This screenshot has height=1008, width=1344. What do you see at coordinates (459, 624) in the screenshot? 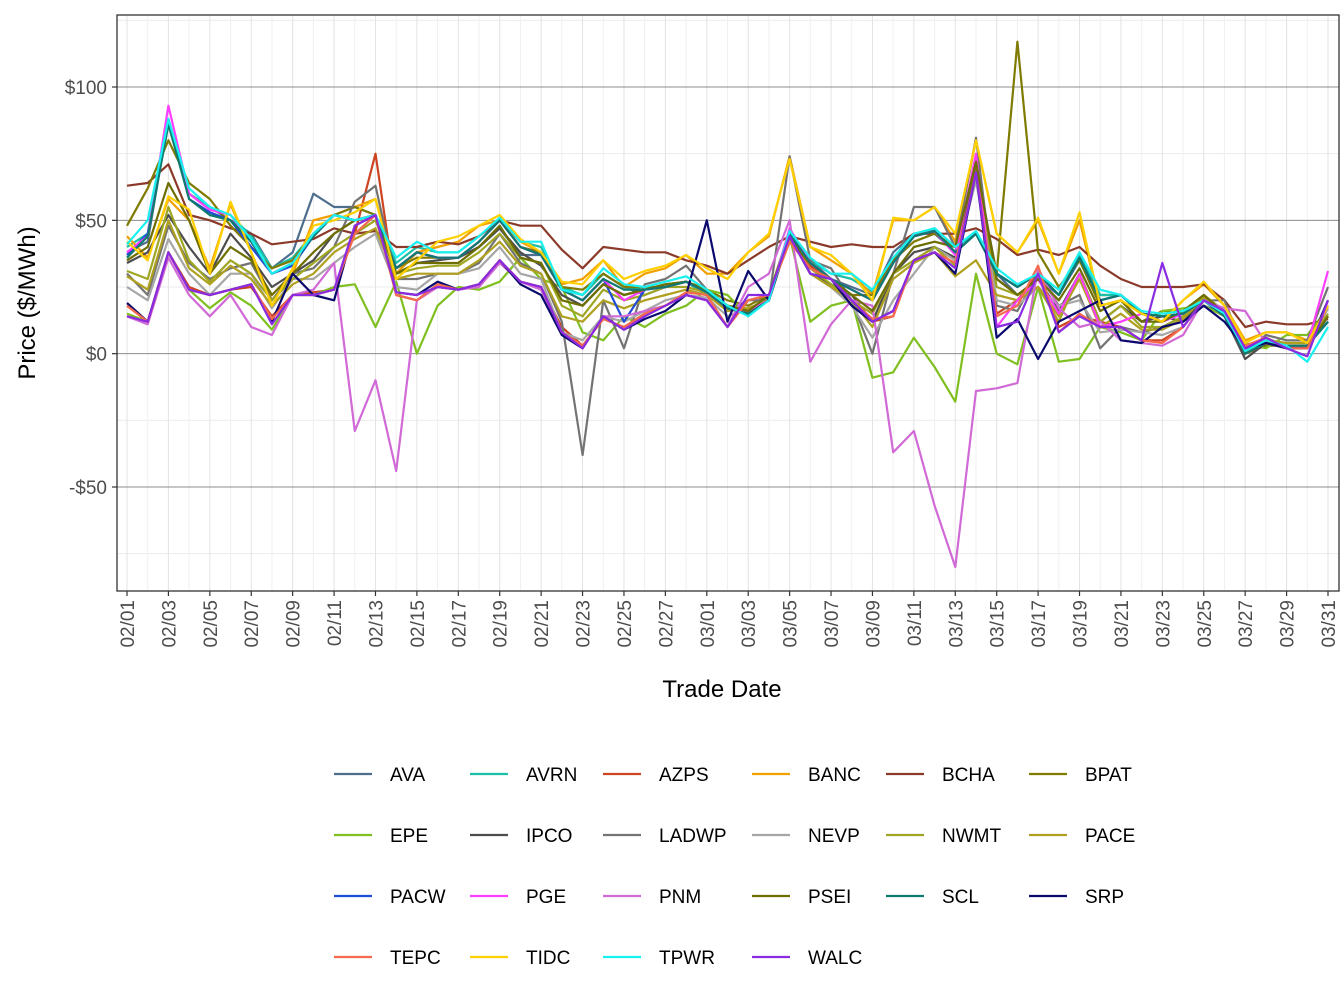
I see `x-tick-label: 02/17` at bounding box center [459, 624].